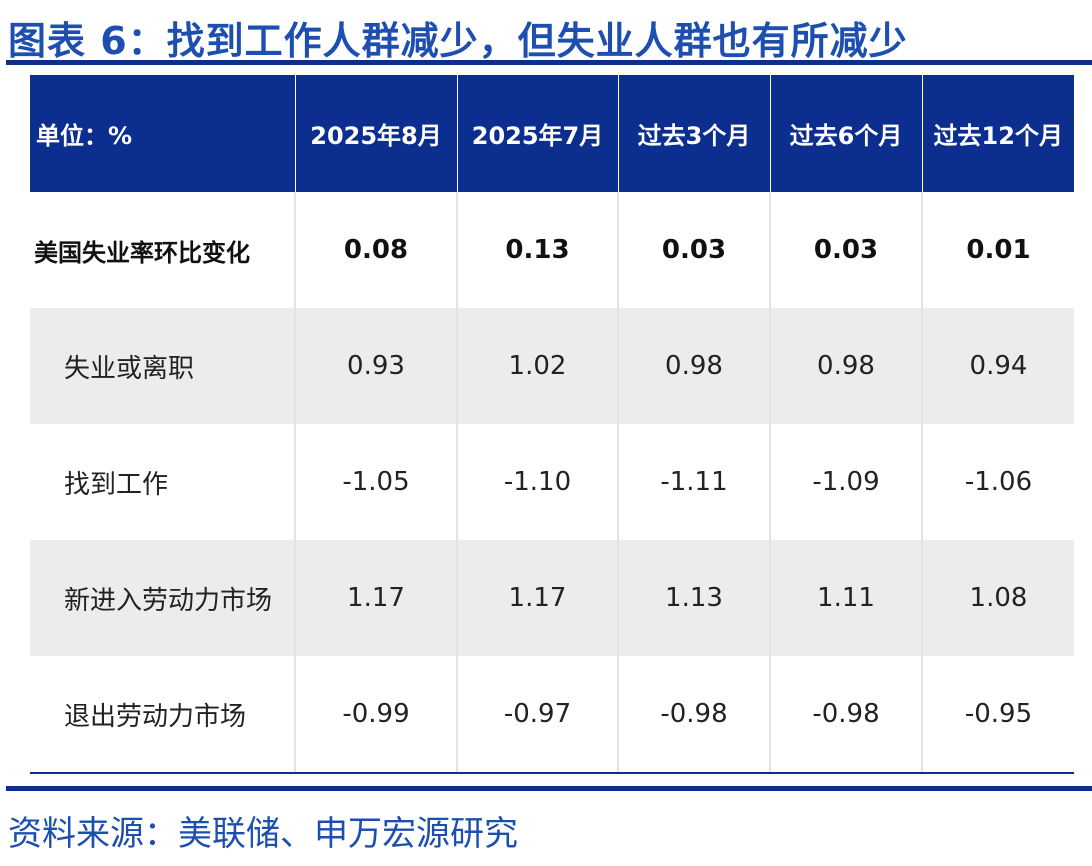  Describe the element at coordinates (163, 482) in the screenshot. I see `row-label: 找到工作` at that location.